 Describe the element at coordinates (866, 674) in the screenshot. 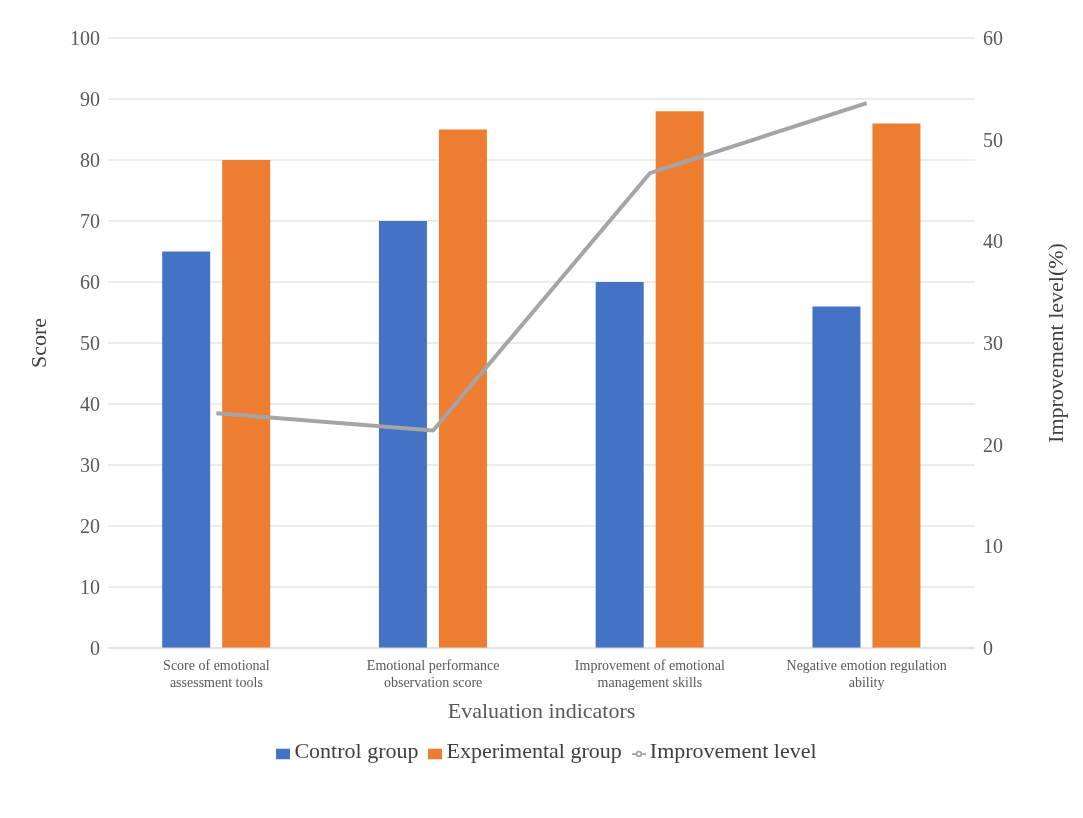

I see `x-tick-label: Negative emotion regulation ability` at that location.